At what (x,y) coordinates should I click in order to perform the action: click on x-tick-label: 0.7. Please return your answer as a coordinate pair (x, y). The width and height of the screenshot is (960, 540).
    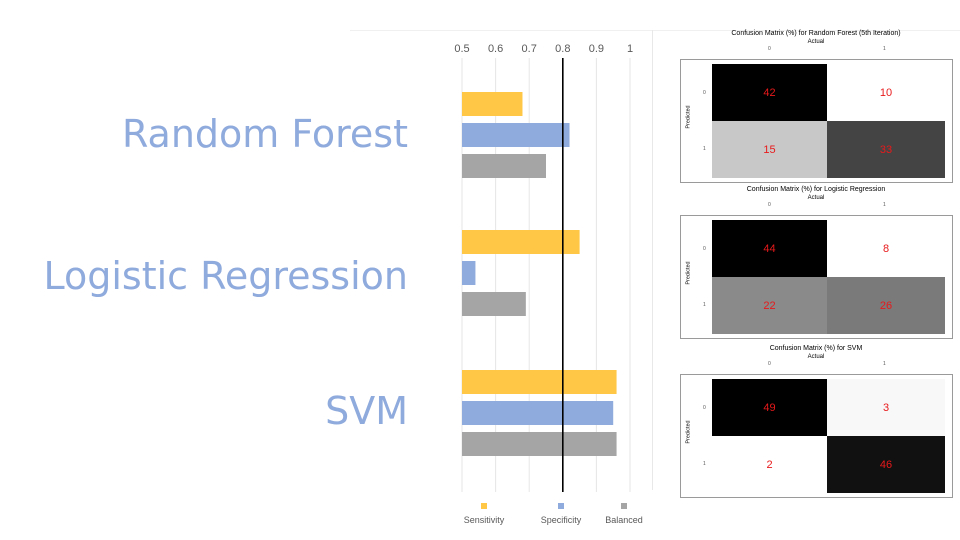
    Looking at the image, I should click on (529, 49).